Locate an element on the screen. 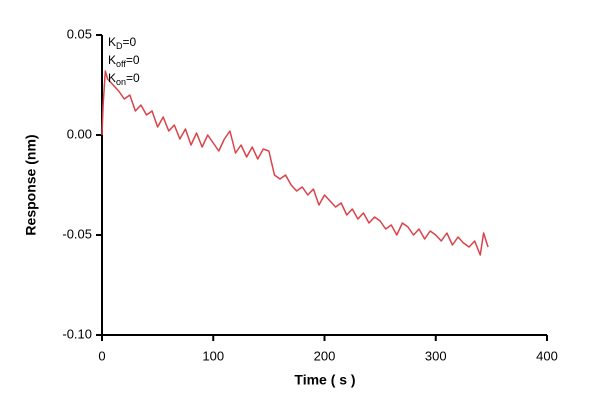 This screenshot has width=608, height=412. y-tick-label: -0.05 is located at coordinates (77, 233).